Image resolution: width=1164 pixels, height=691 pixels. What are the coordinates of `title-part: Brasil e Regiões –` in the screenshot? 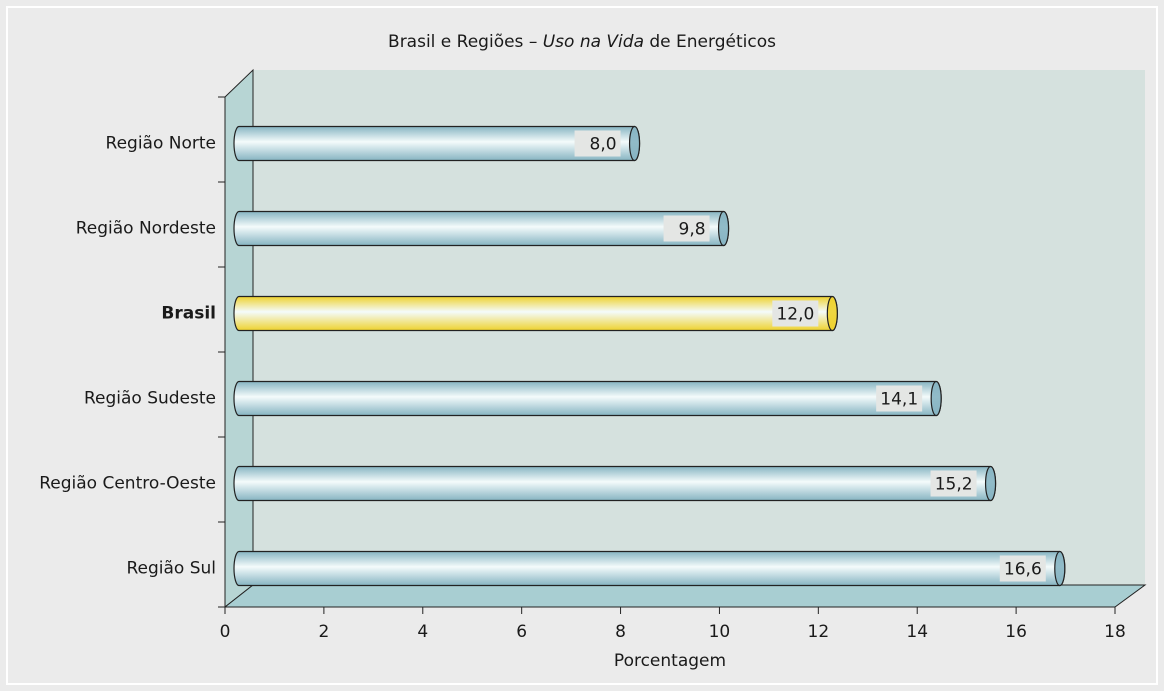 It's located at (465, 42).